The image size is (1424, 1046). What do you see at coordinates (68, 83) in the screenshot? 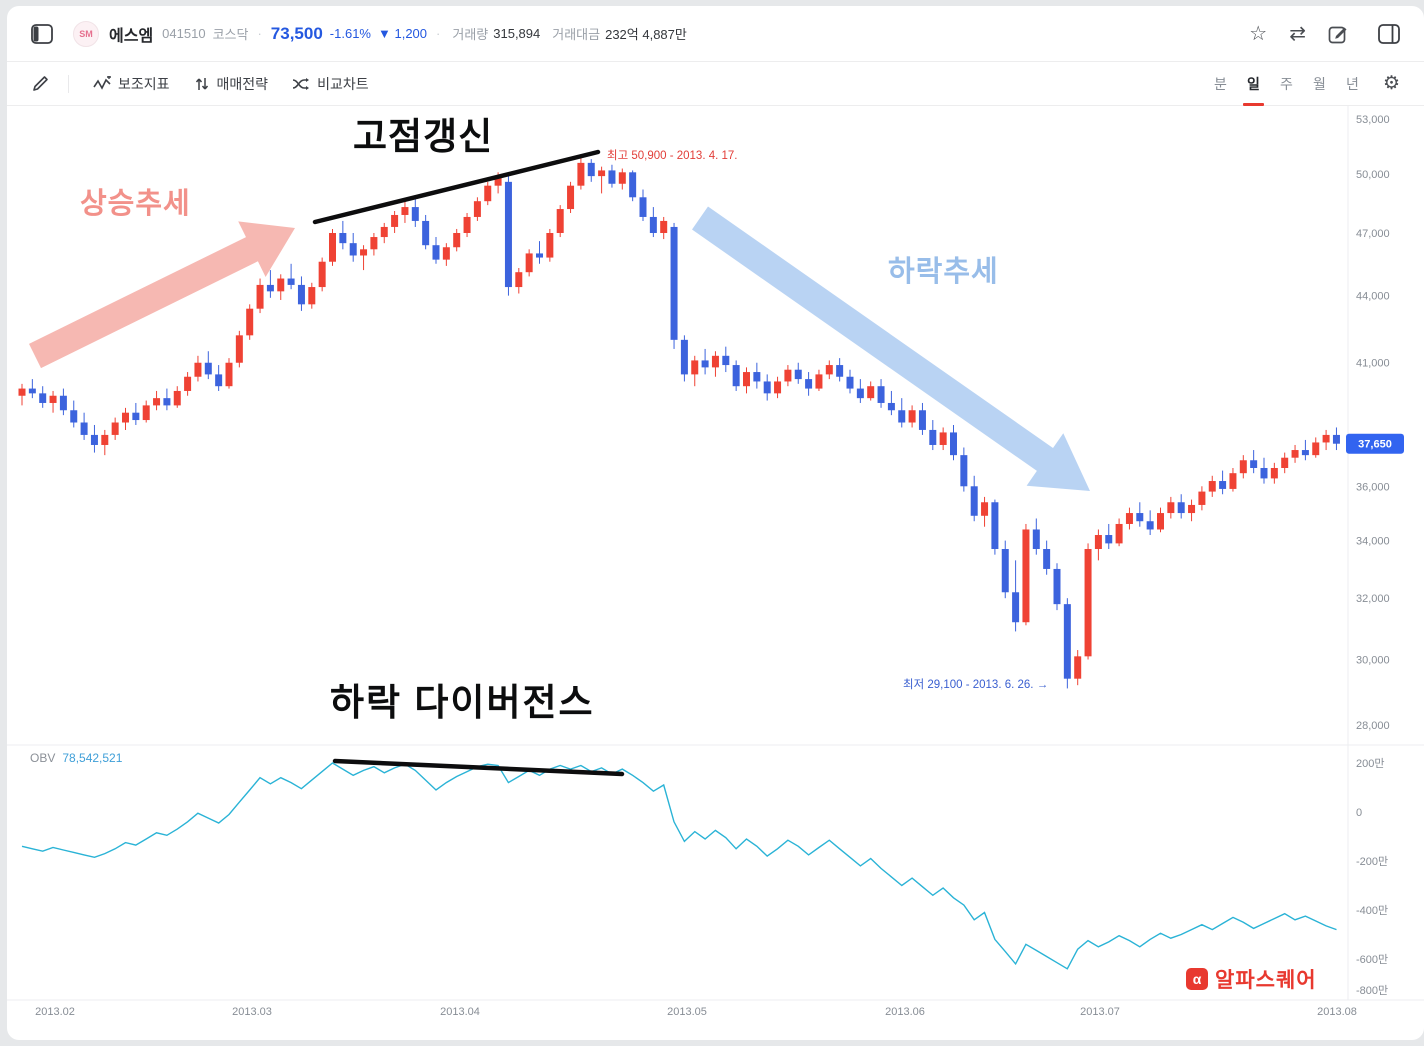
I see `toolbar-divider` at bounding box center [68, 83].